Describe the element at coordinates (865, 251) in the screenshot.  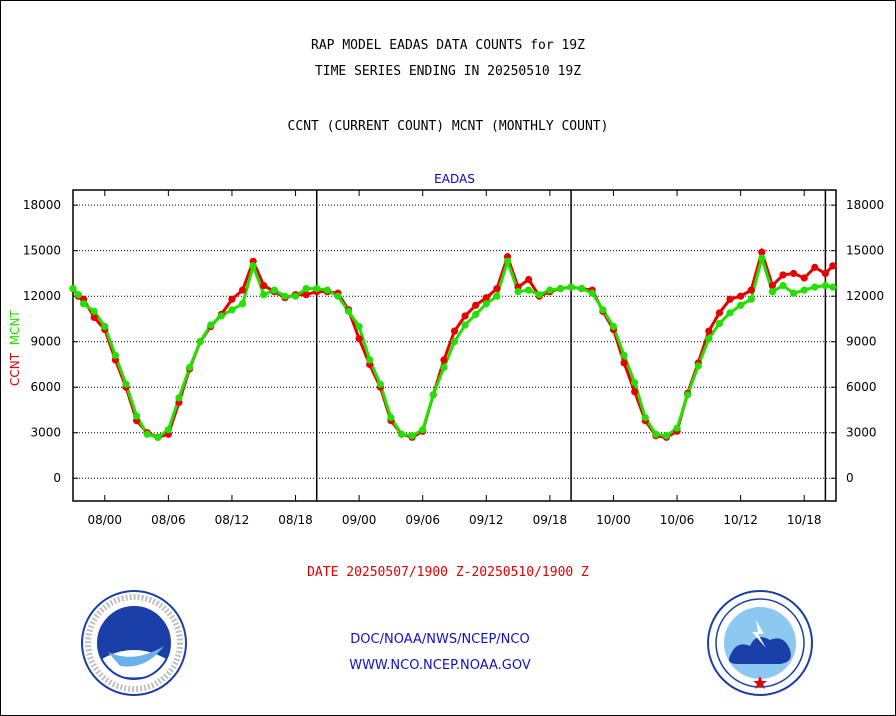
I see `y-tick-label-right: 15000` at that location.